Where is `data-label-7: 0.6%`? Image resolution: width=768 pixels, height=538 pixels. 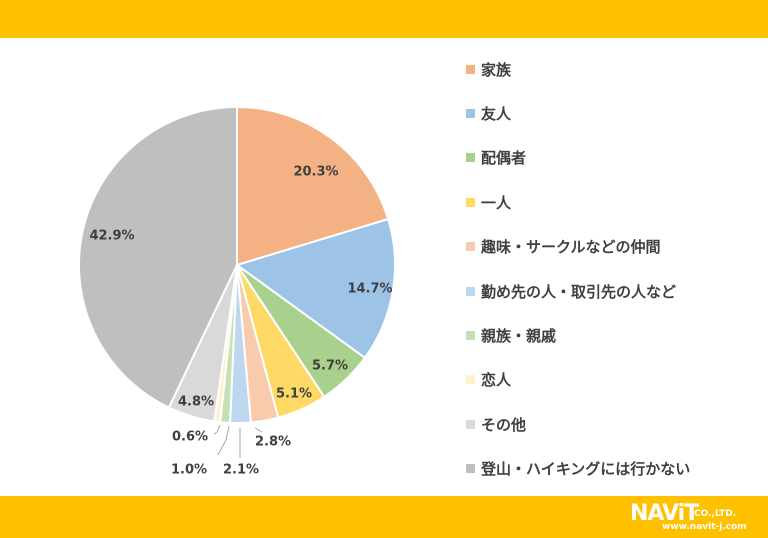
data-label-7: 0.6% is located at coordinates (190, 437).